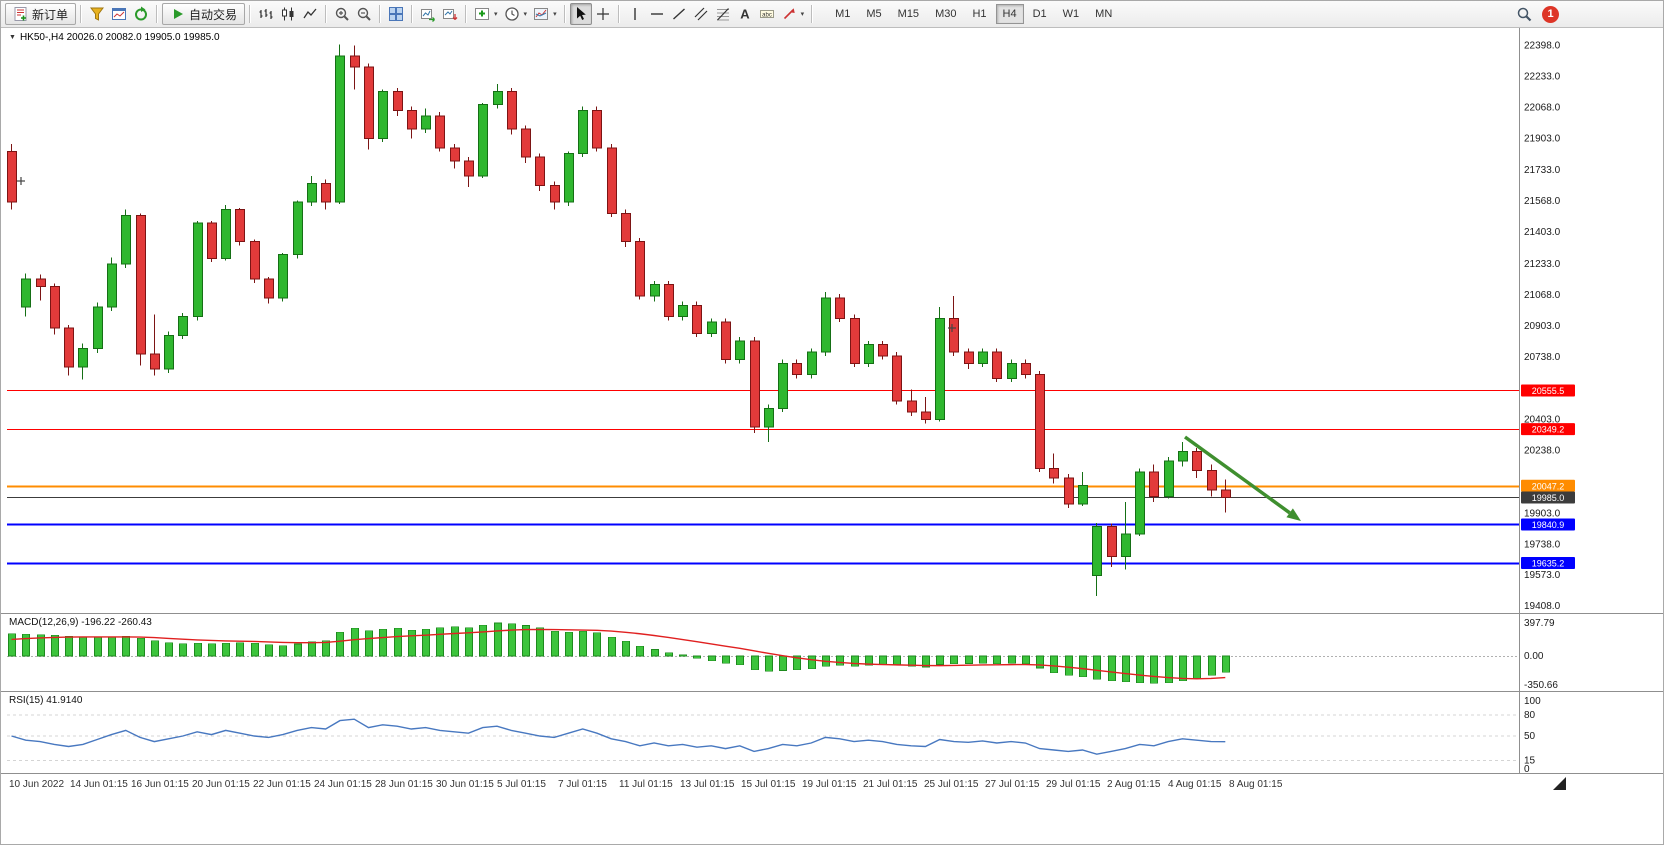  I want to click on price-axis-label: 21568.0, so click(1542, 201).